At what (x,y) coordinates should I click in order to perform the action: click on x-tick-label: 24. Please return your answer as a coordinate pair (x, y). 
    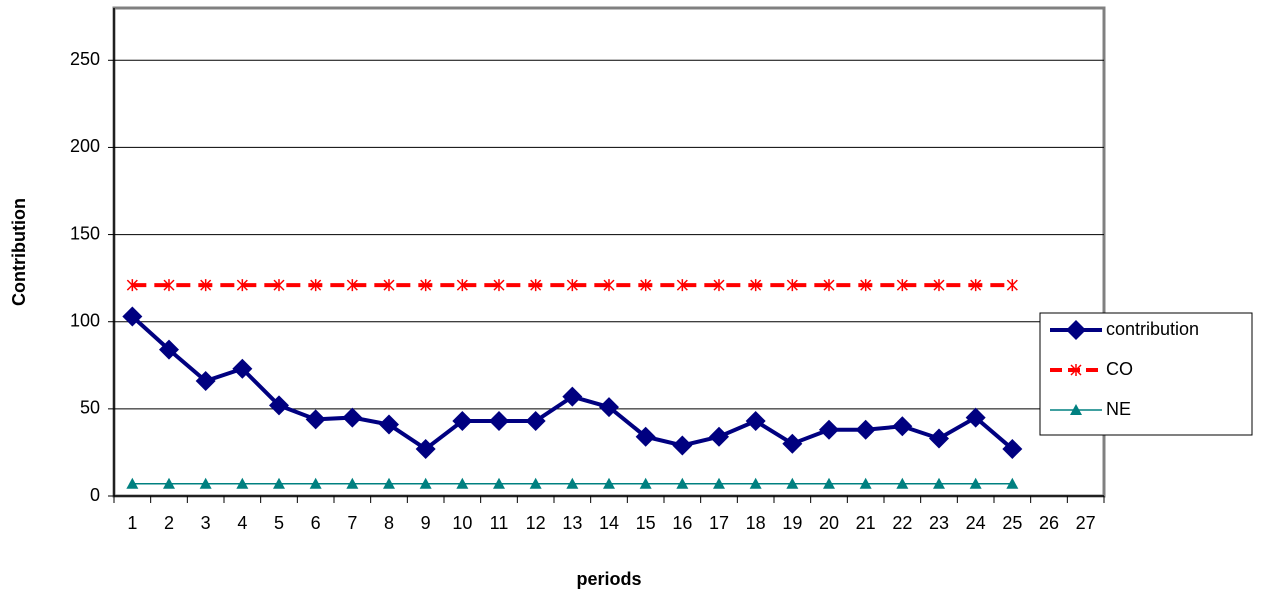
    Looking at the image, I should click on (976, 523).